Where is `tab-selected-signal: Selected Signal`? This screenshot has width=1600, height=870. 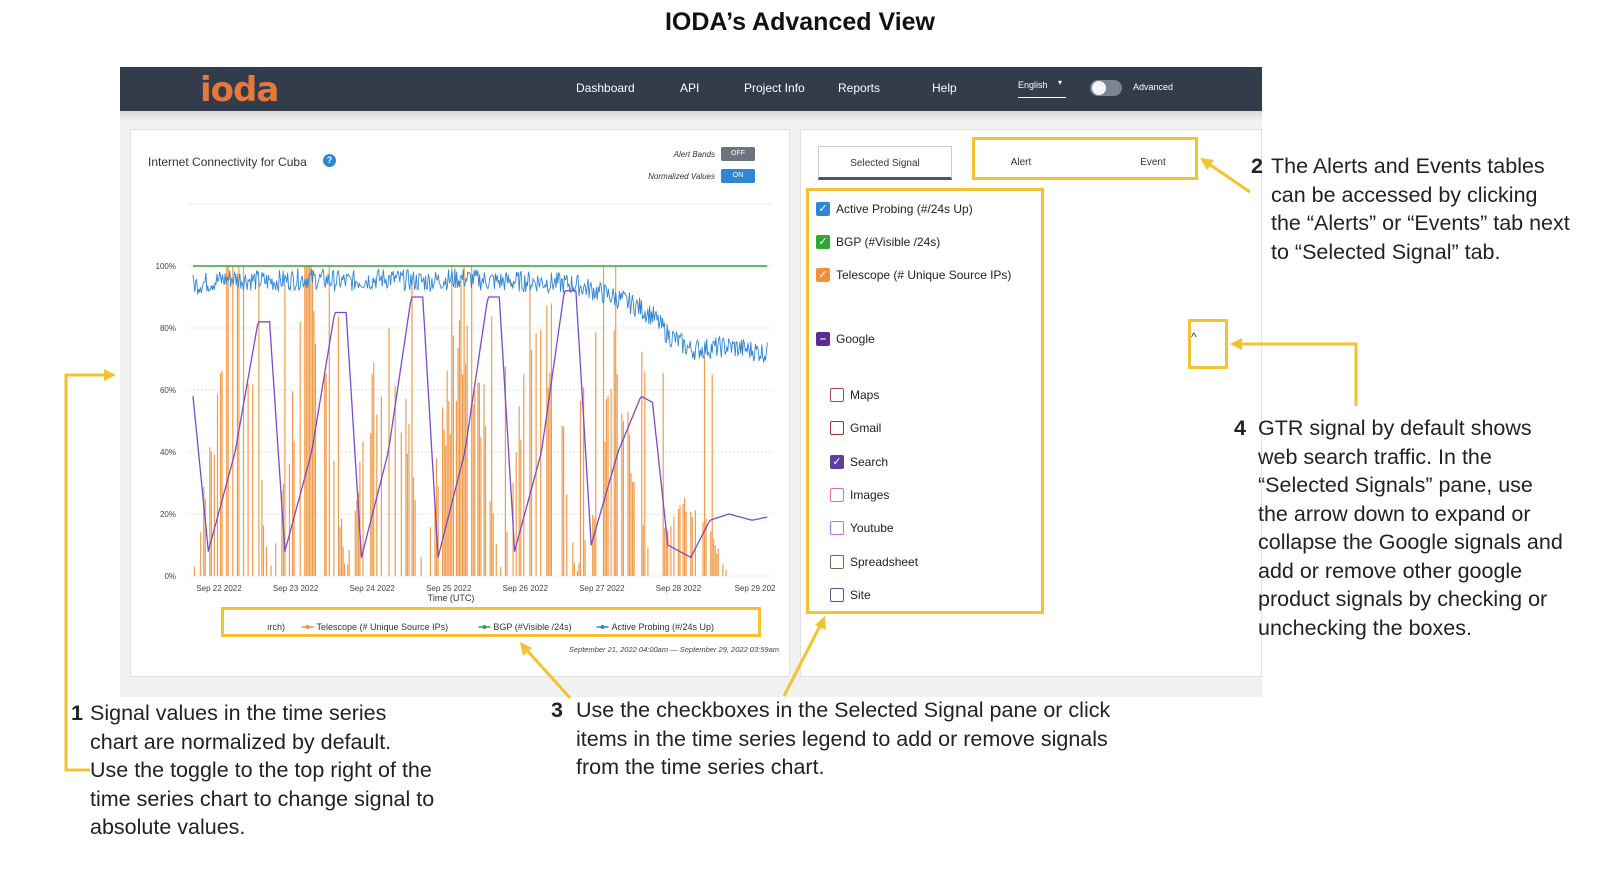
tab-selected-signal: Selected Signal is located at coordinates (885, 163).